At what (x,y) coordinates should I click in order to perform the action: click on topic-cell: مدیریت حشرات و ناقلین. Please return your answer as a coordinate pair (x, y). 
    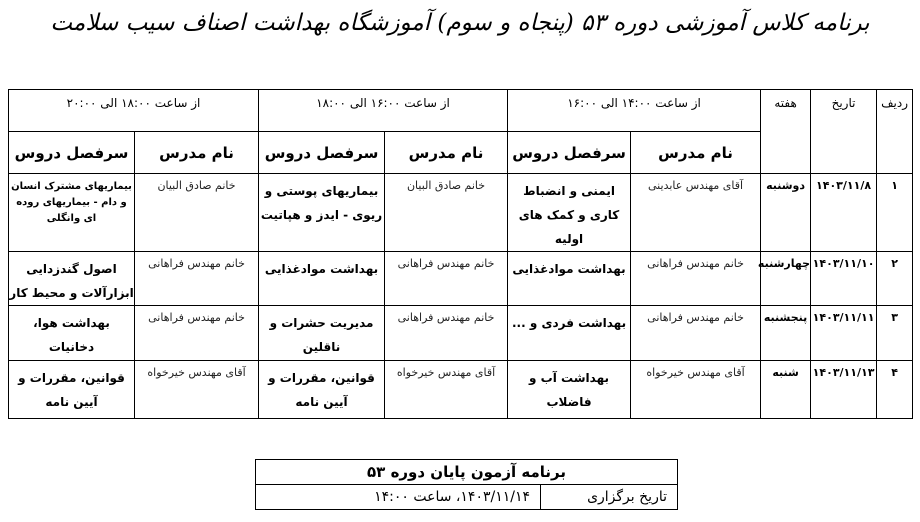
    Looking at the image, I should click on (322, 333).